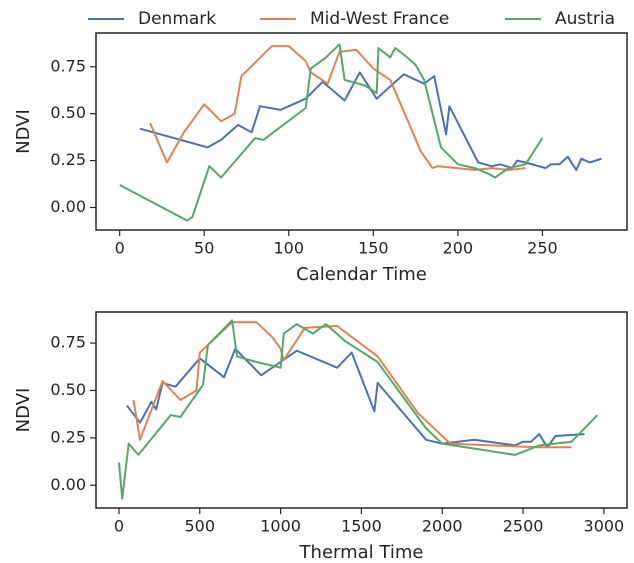  What do you see at coordinates (177, 19) in the screenshot?
I see `legend-label: Denmark` at bounding box center [177, 19].